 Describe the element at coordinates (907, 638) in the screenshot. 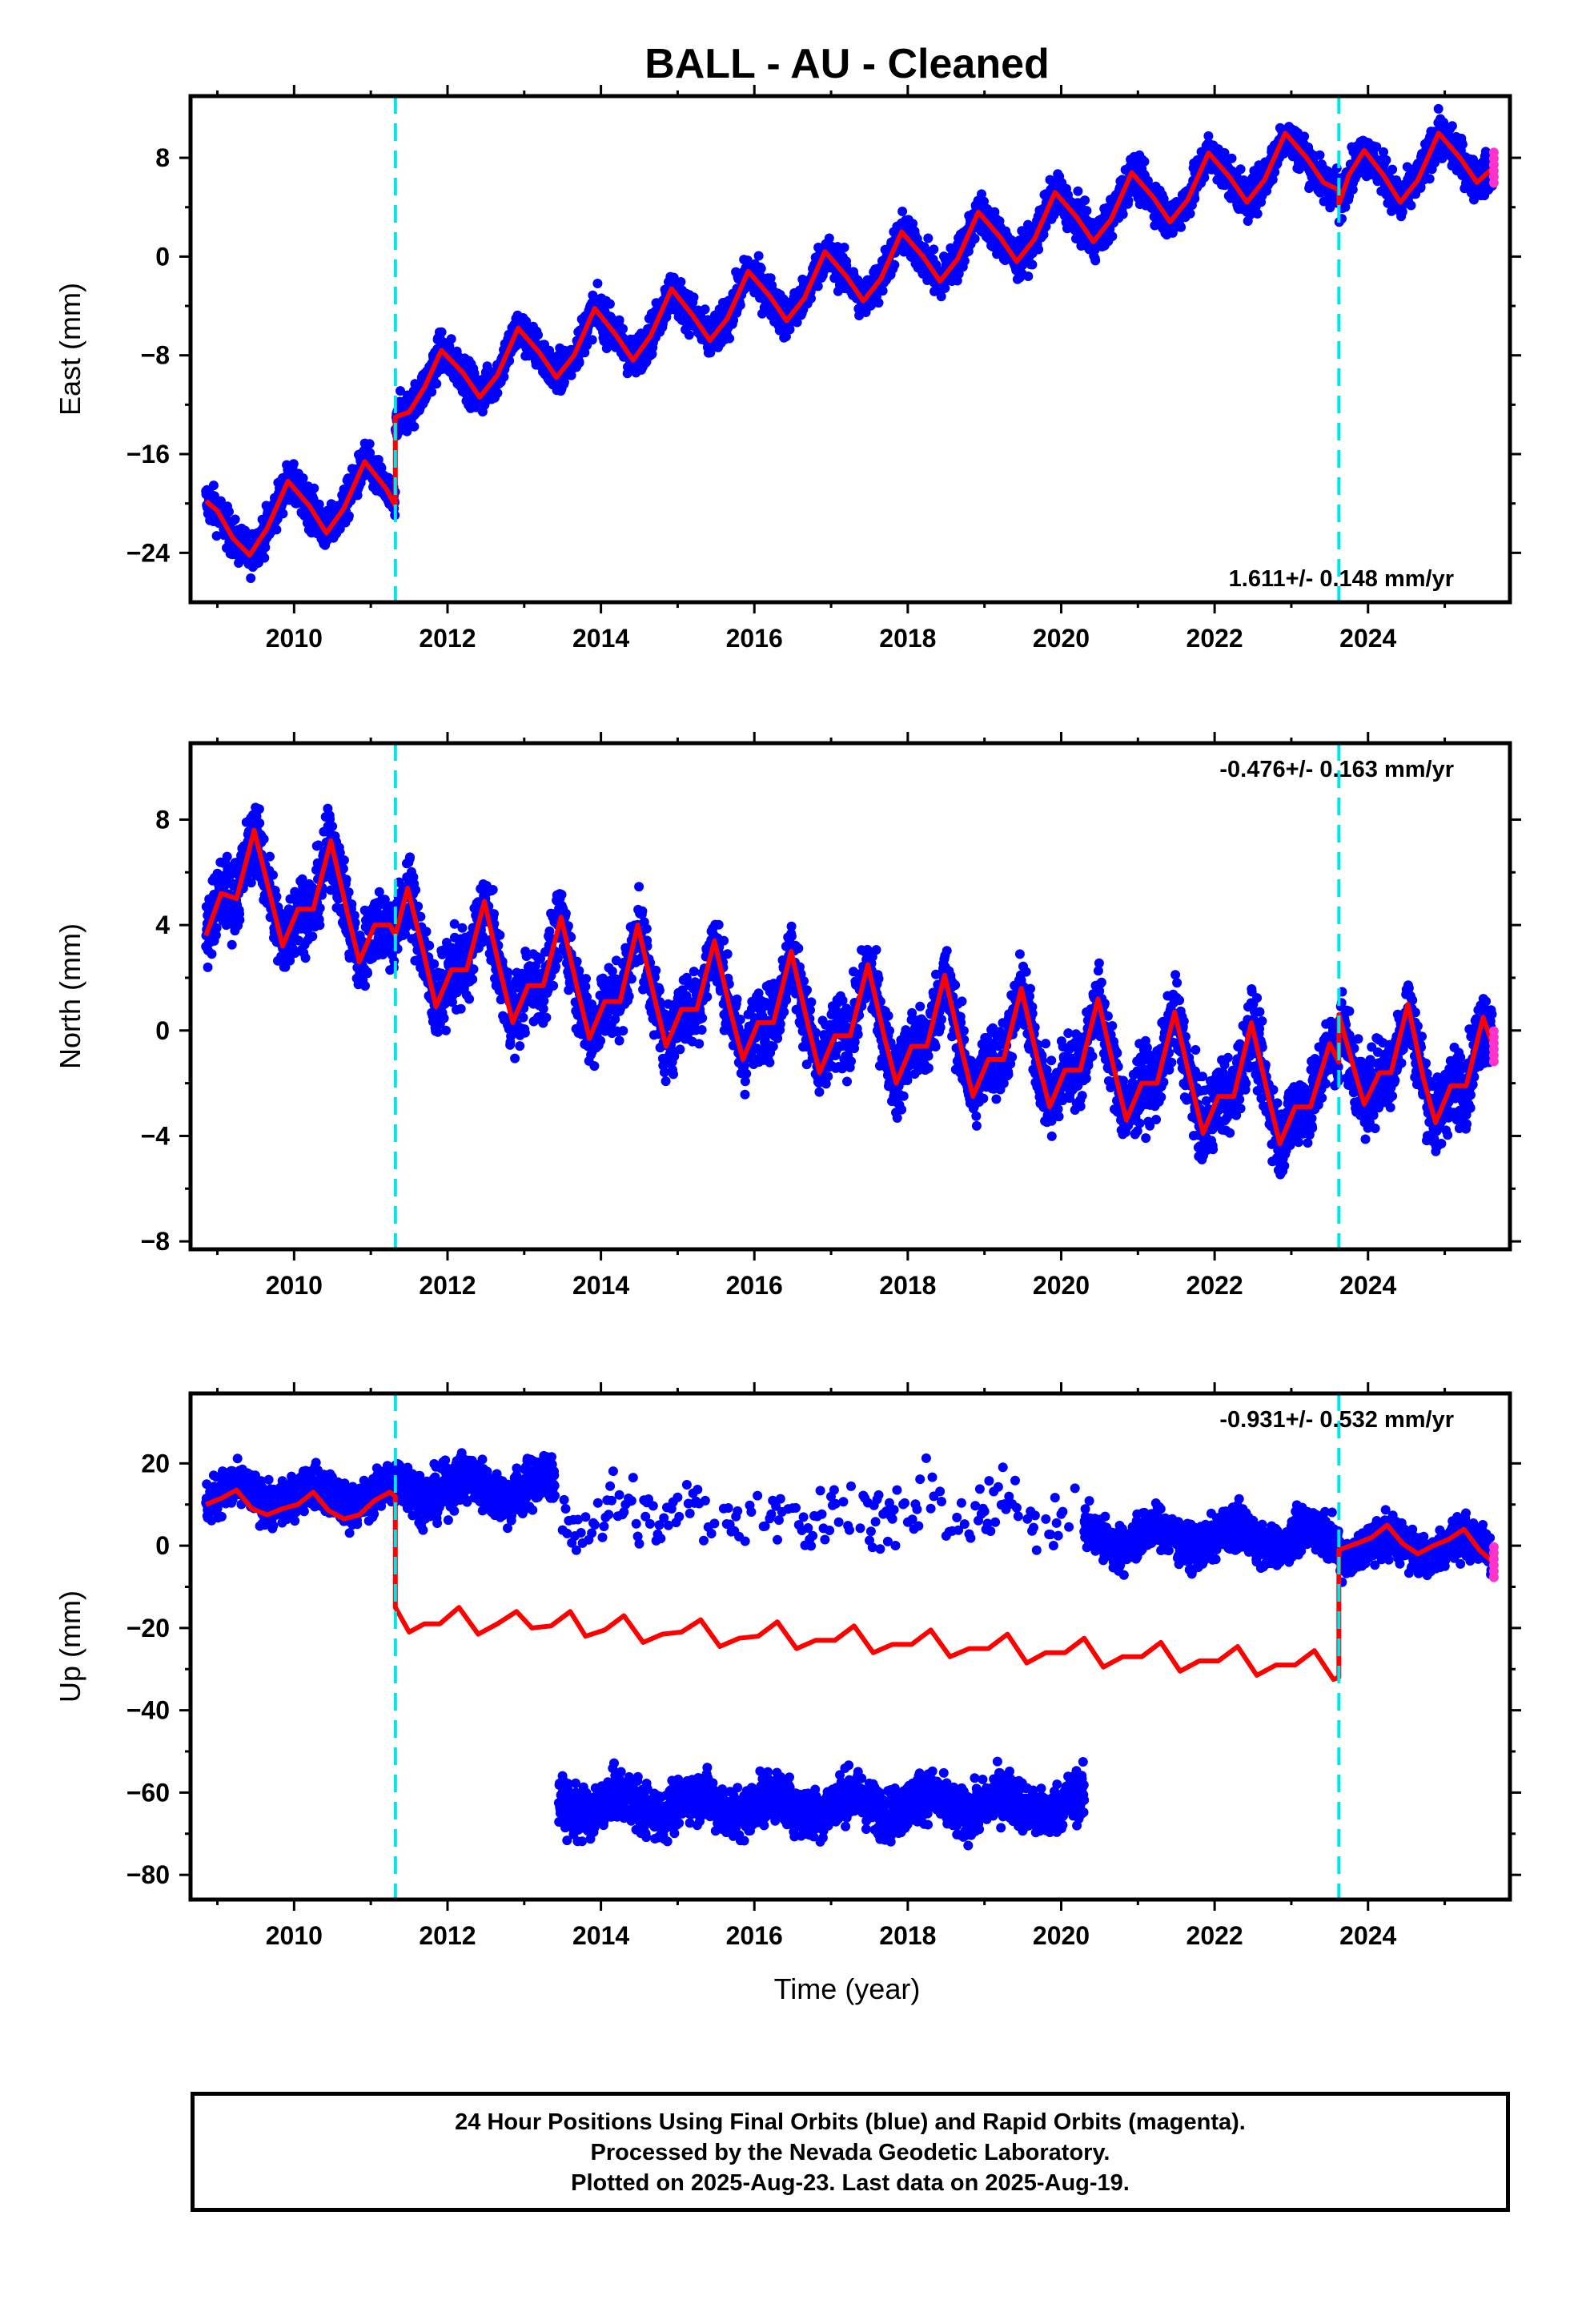

I see `x-tick-label: 2018` at that location.